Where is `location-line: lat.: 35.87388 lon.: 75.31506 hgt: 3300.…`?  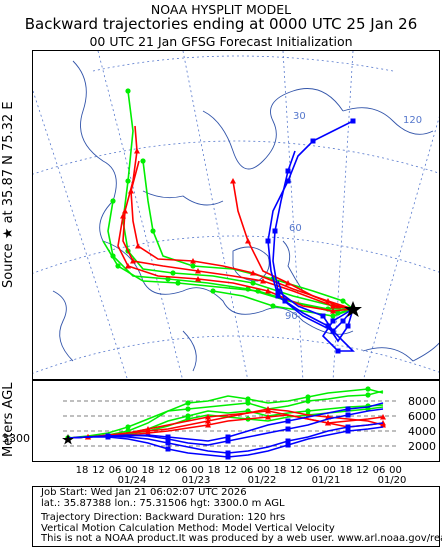 location-line: lat.: 35.87388 lon.: 75.31506 hgt: 3300.… is located at coordinates (163, 503).